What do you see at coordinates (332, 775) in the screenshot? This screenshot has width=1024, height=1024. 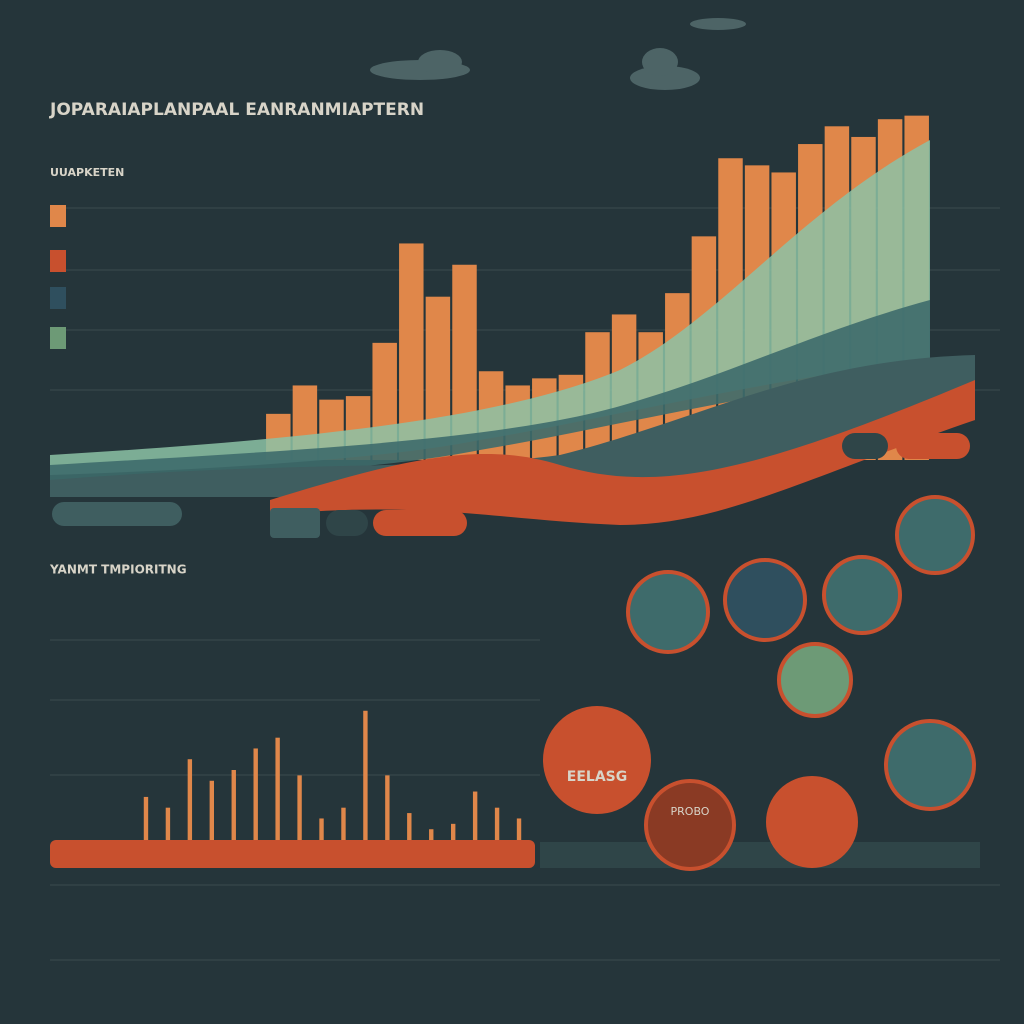 I see `bar-group` at bounding box center [332, 775].